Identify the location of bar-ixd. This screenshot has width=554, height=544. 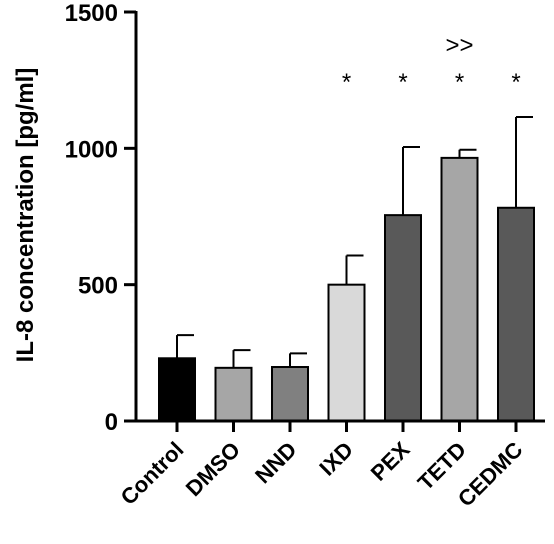
(346, 352).